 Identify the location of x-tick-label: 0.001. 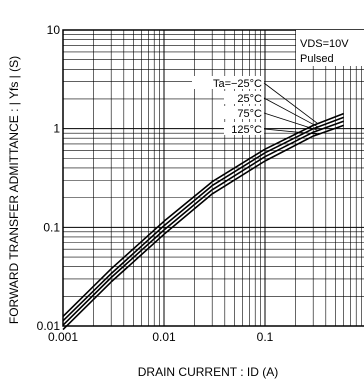
(63, 337).